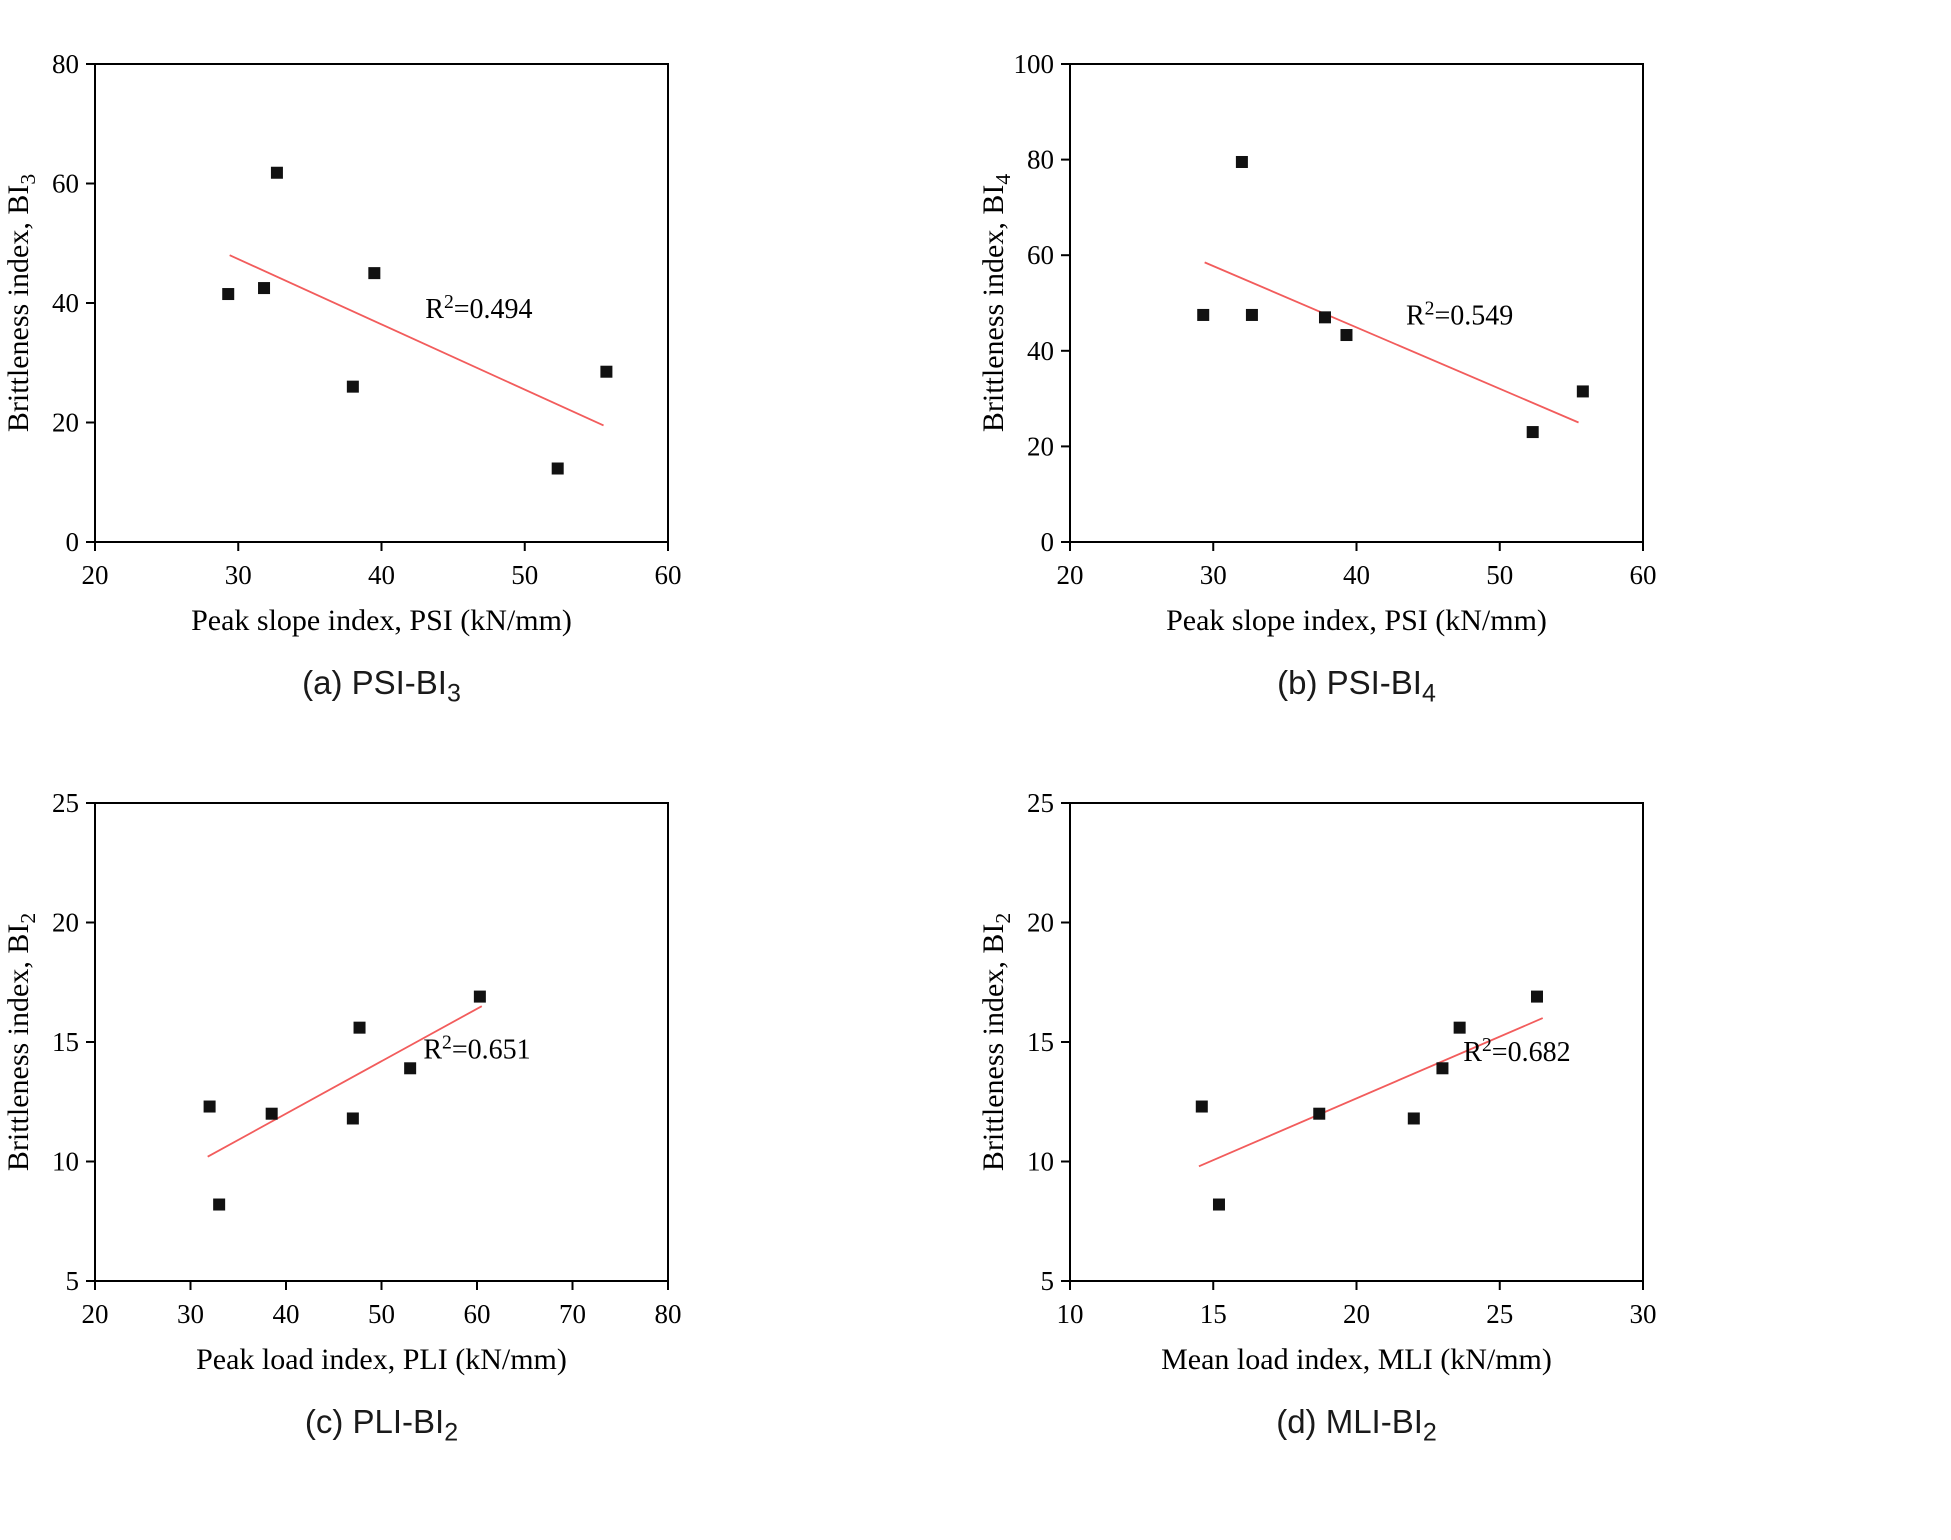 This screenshot has height=1540, width=1951. I want to click on x-tick-label: 10, so click(1070, 1314).